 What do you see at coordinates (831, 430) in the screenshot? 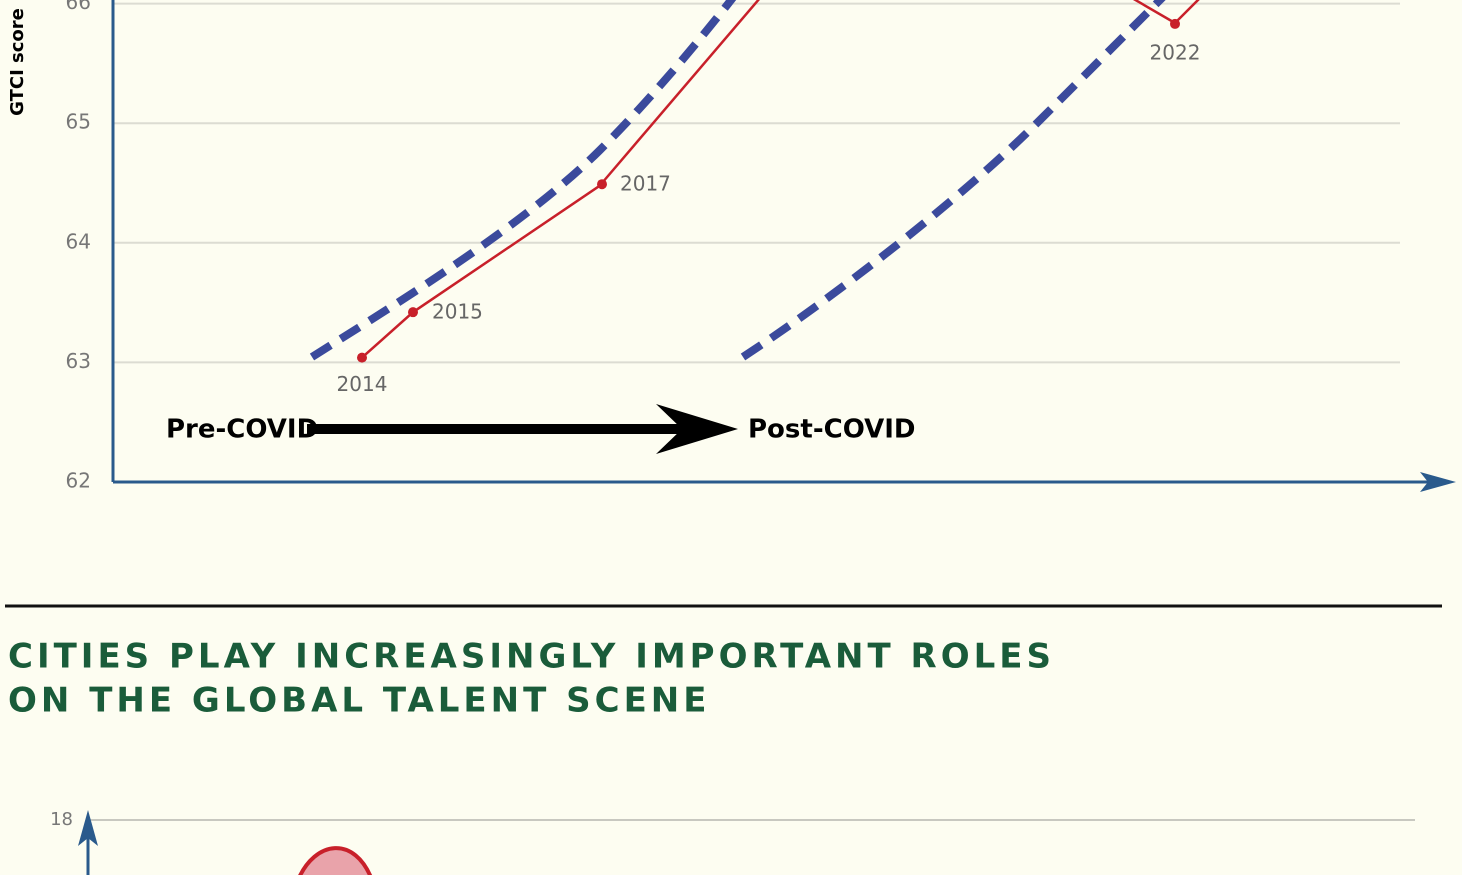
I see `annotation: Post-COVID` at bounding box center [831, 430].